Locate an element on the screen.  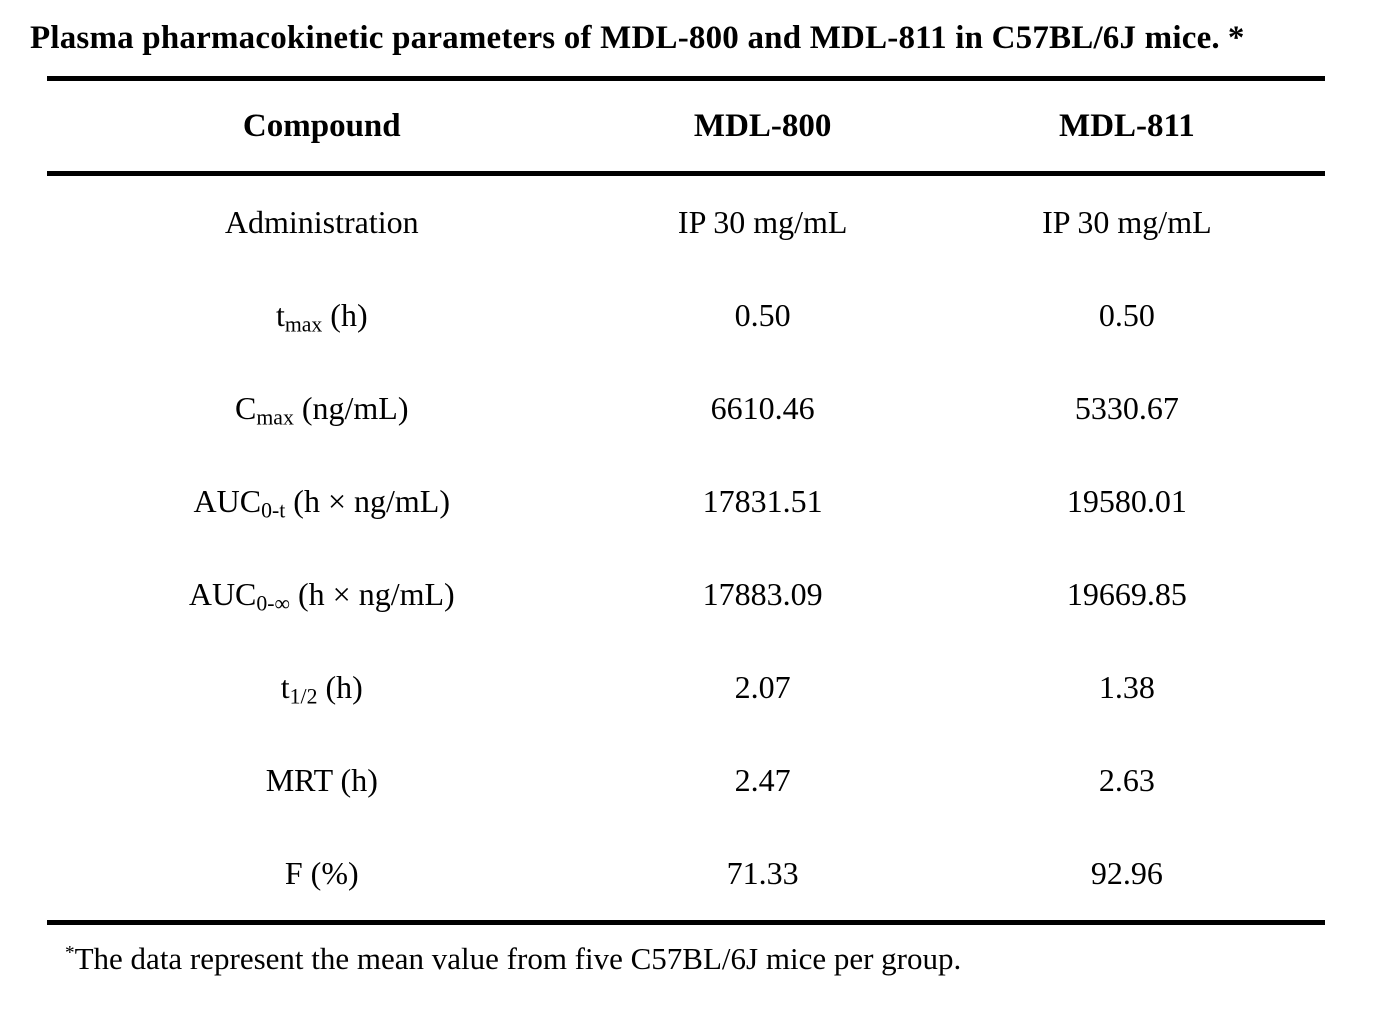
row-label: t1/2 (h) is located at coordinates (322, 689).